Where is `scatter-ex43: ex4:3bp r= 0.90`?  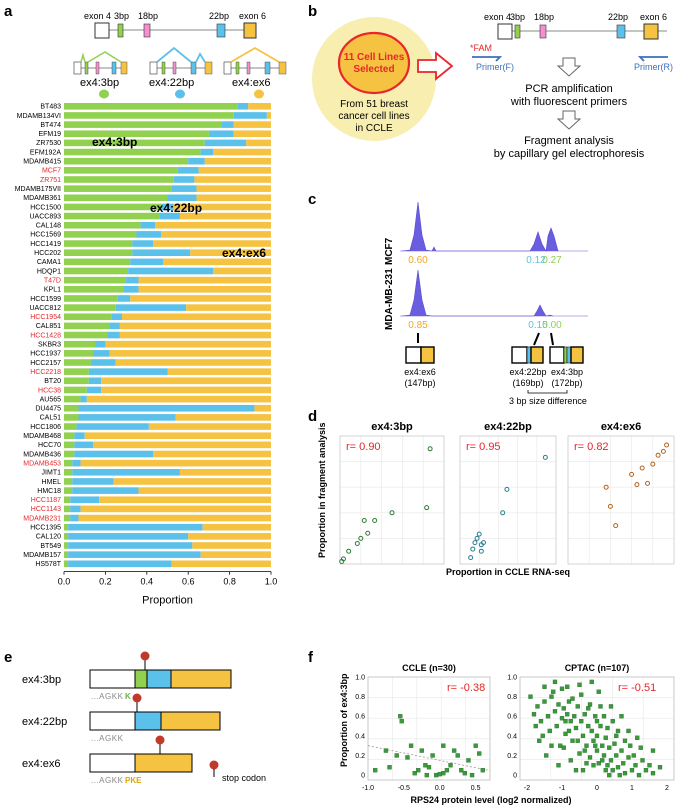 scatter-ex43: ex4:3bp r= 0.90 is located at coordinates (392, 493).